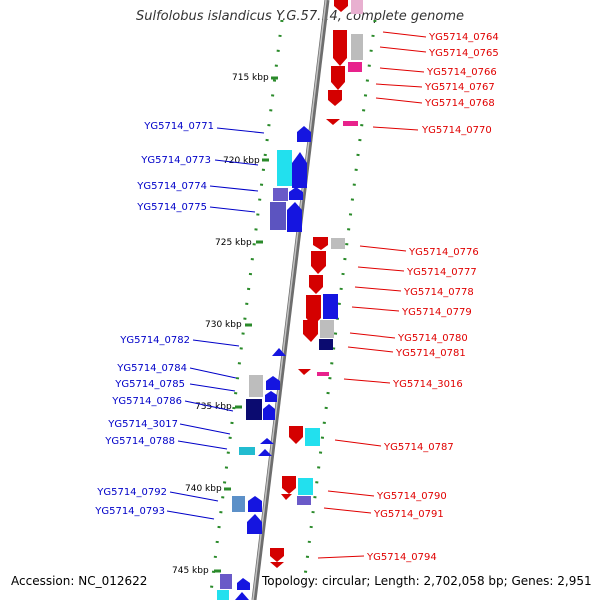 This screenshot has width=600, height=600. I want to click on genome-backbone, so click(290, 300).